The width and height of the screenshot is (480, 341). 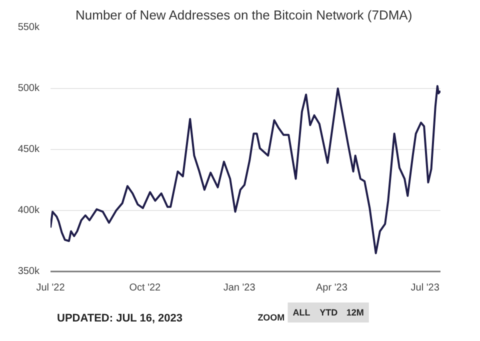 What do you see at coordinates (145, 288) in the screenshot?
I see `x-tick-label: Oct '22` at bounding box center [145, 288].